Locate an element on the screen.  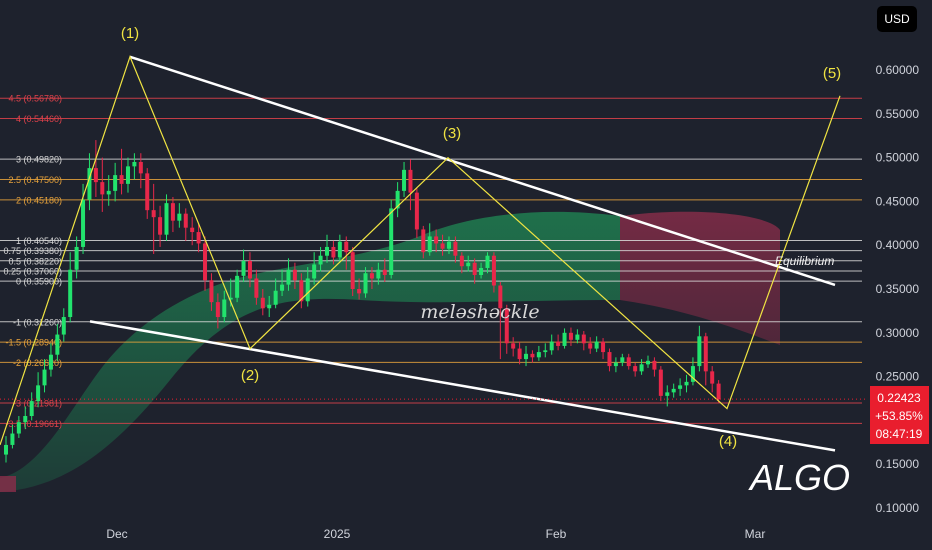
price-tick-label: 0.15000 is located at coordinates (898, 464).